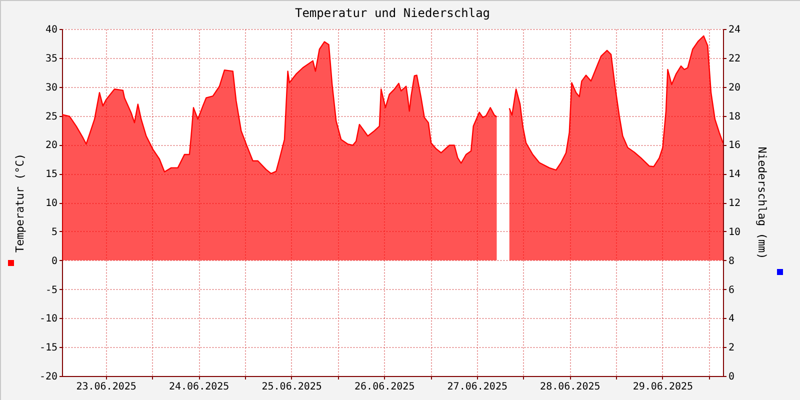 The height and width of the screenshot is (400, 800). Describe the element at coordinates (734, 174) in the screenshot. I see `y2-tick-label: 14` at that location.